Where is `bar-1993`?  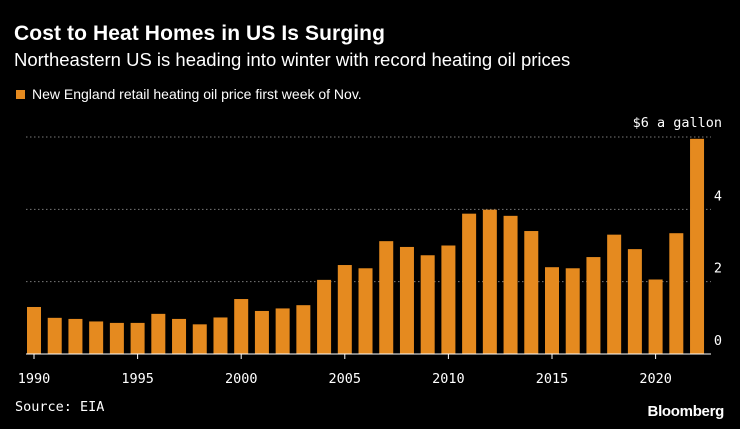 bar-1993 is located at coordinates (96, 337).